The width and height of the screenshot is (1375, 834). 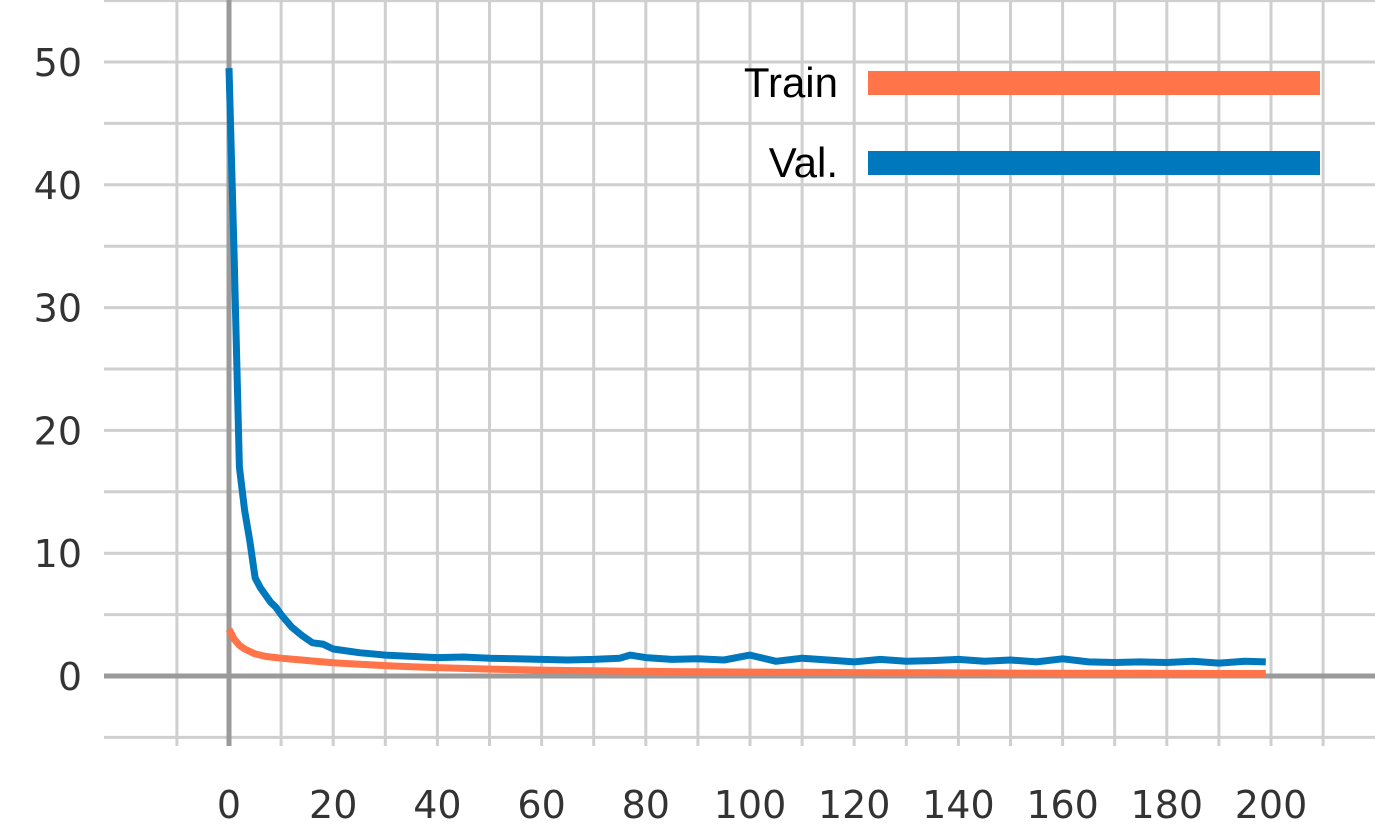 What do you see at coordinates (229, 805) in the screenshot?
I see `x-tick-label: 0` at bounding box center [229, 805].